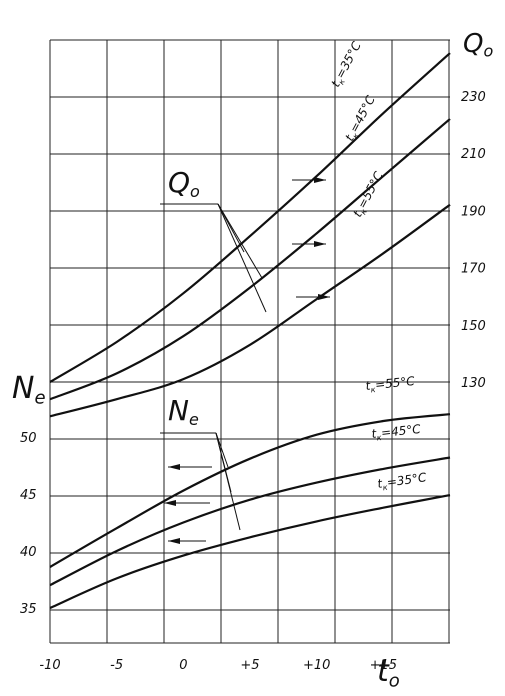 Image resolution: width=505 pixels, height=696 pixels. I want to click on right-tick-label: 210, so click(473, 154).